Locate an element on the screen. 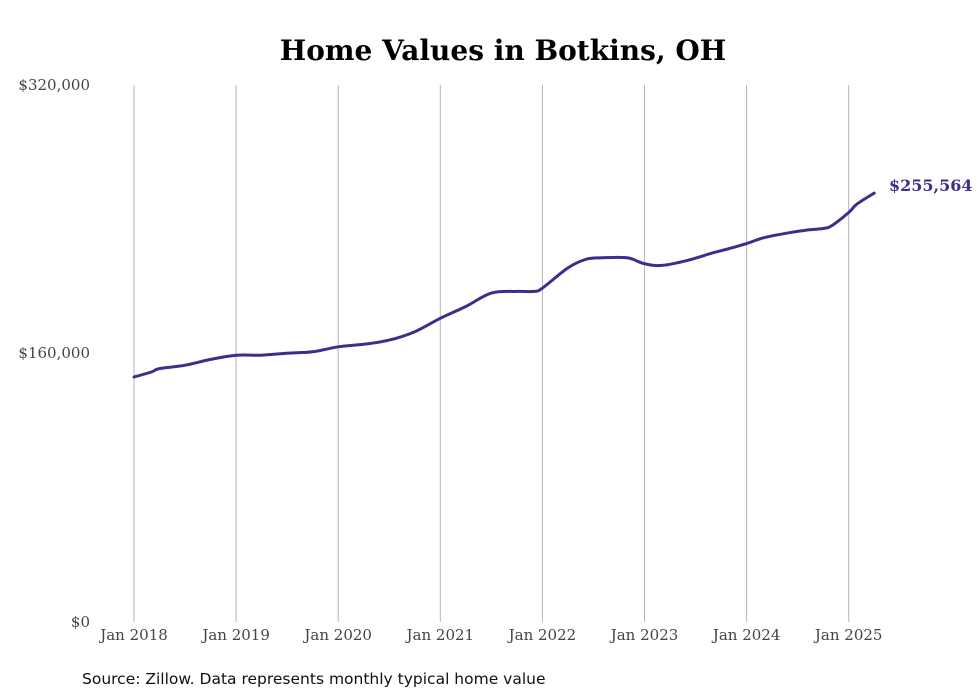  x-tick-label: Jan 2018 is located at coordinates (133, 635).